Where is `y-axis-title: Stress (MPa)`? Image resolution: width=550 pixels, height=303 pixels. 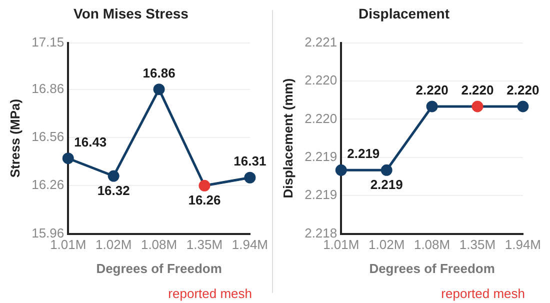 y-axis-title: Stress (MPa) is located at coordinates (14, 138).